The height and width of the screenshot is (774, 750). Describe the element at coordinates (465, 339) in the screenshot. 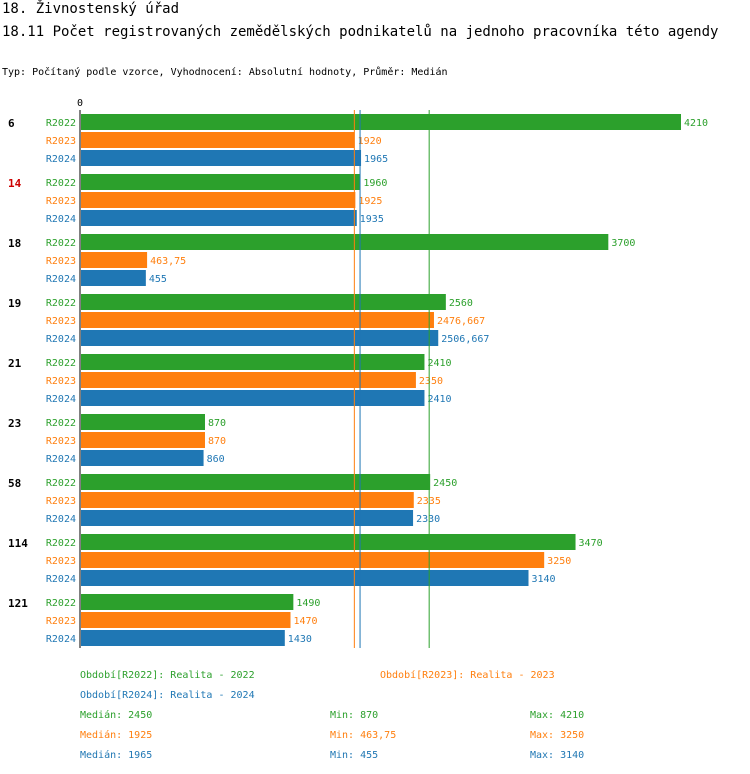

I see `data-label-r2024: 2506,667` at that location.